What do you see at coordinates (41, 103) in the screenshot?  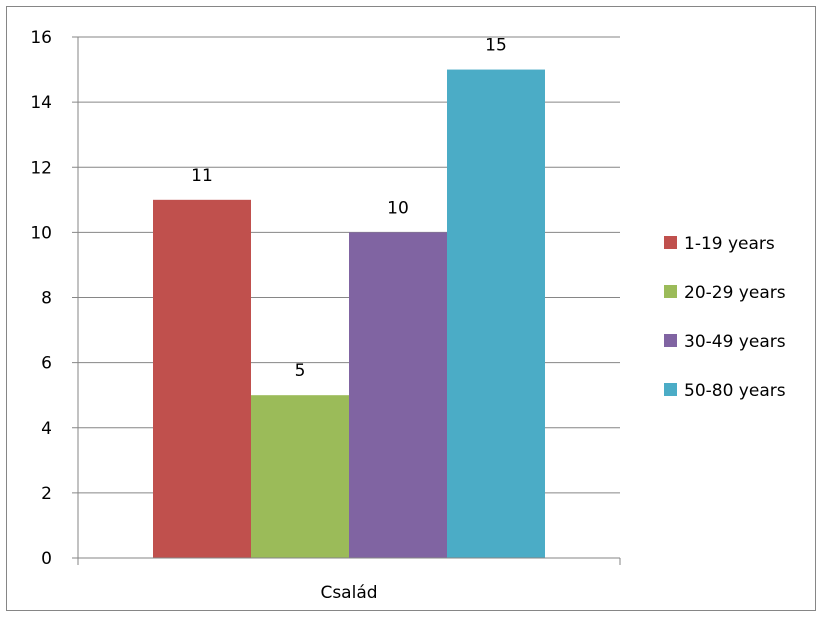 I see `y-tick-label: 14` at bounding box center [41, 103].